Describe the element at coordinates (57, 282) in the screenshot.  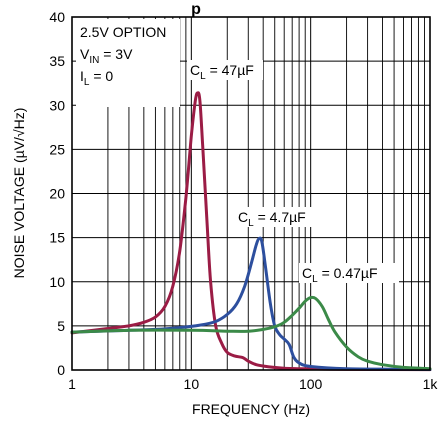
I see `y-tick-label: 10` at that location.